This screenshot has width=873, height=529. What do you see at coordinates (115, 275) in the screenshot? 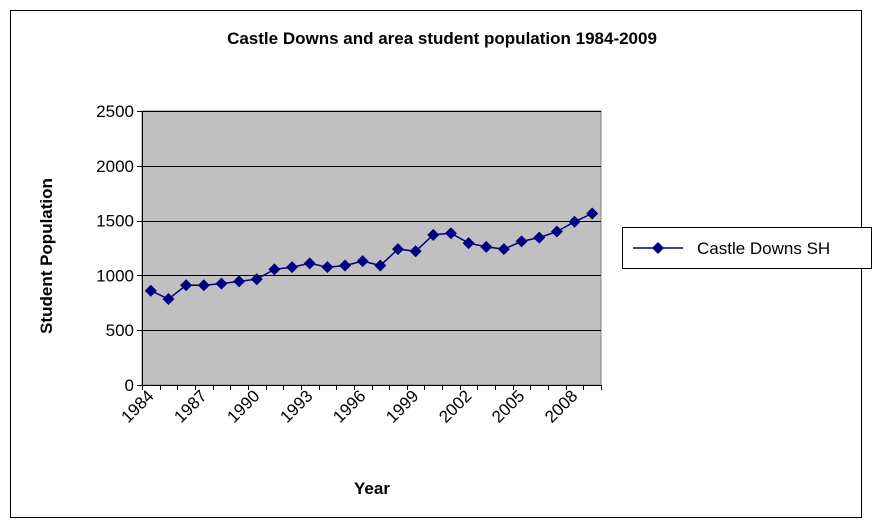
I see `y-tick-label: 1000` at bounding box center [115, 275].